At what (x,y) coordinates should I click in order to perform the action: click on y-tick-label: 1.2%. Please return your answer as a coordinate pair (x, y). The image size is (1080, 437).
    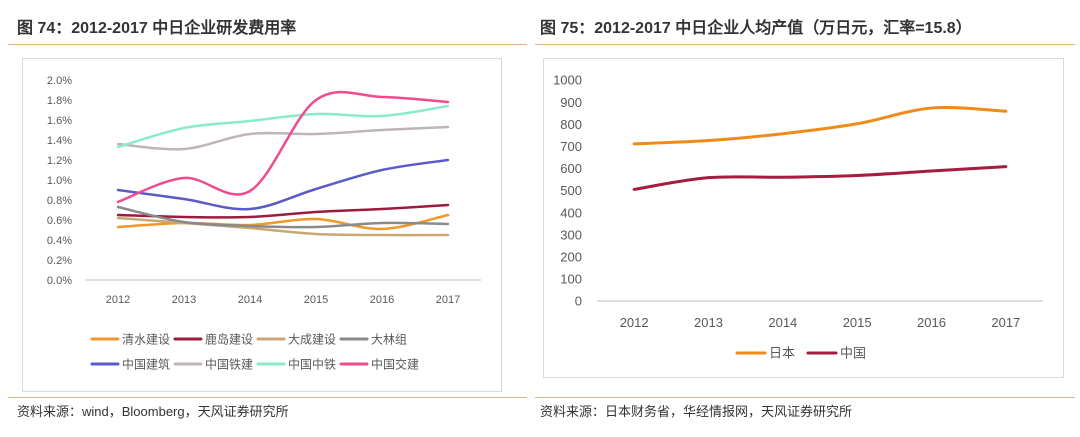
    Looking at the image, I should click on (59, 161).